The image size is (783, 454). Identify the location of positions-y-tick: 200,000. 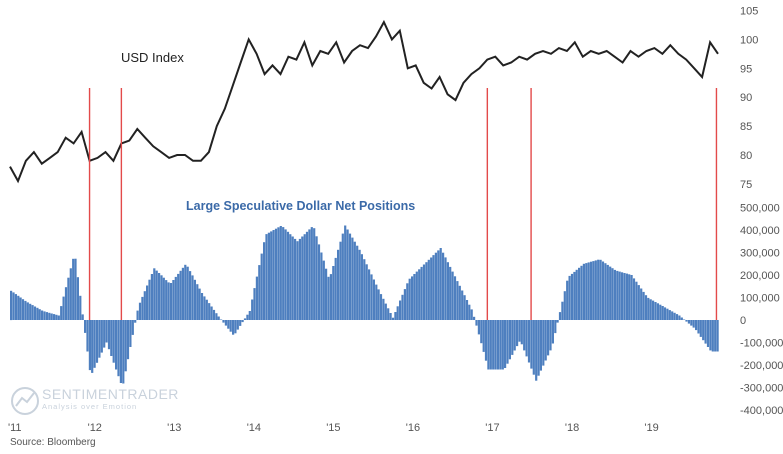
(760, 276).